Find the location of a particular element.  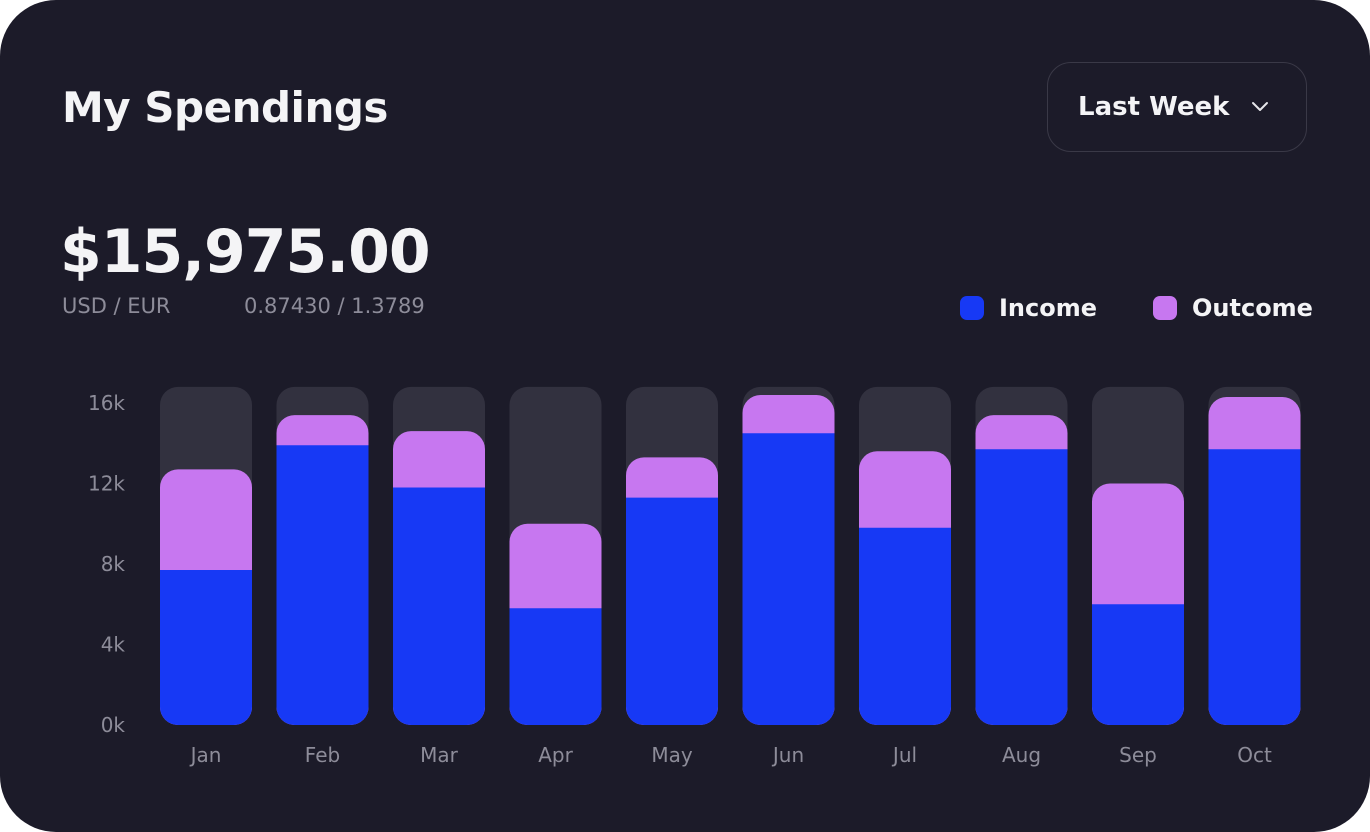

legend-income-swatch is located at coordinates (972, 308).